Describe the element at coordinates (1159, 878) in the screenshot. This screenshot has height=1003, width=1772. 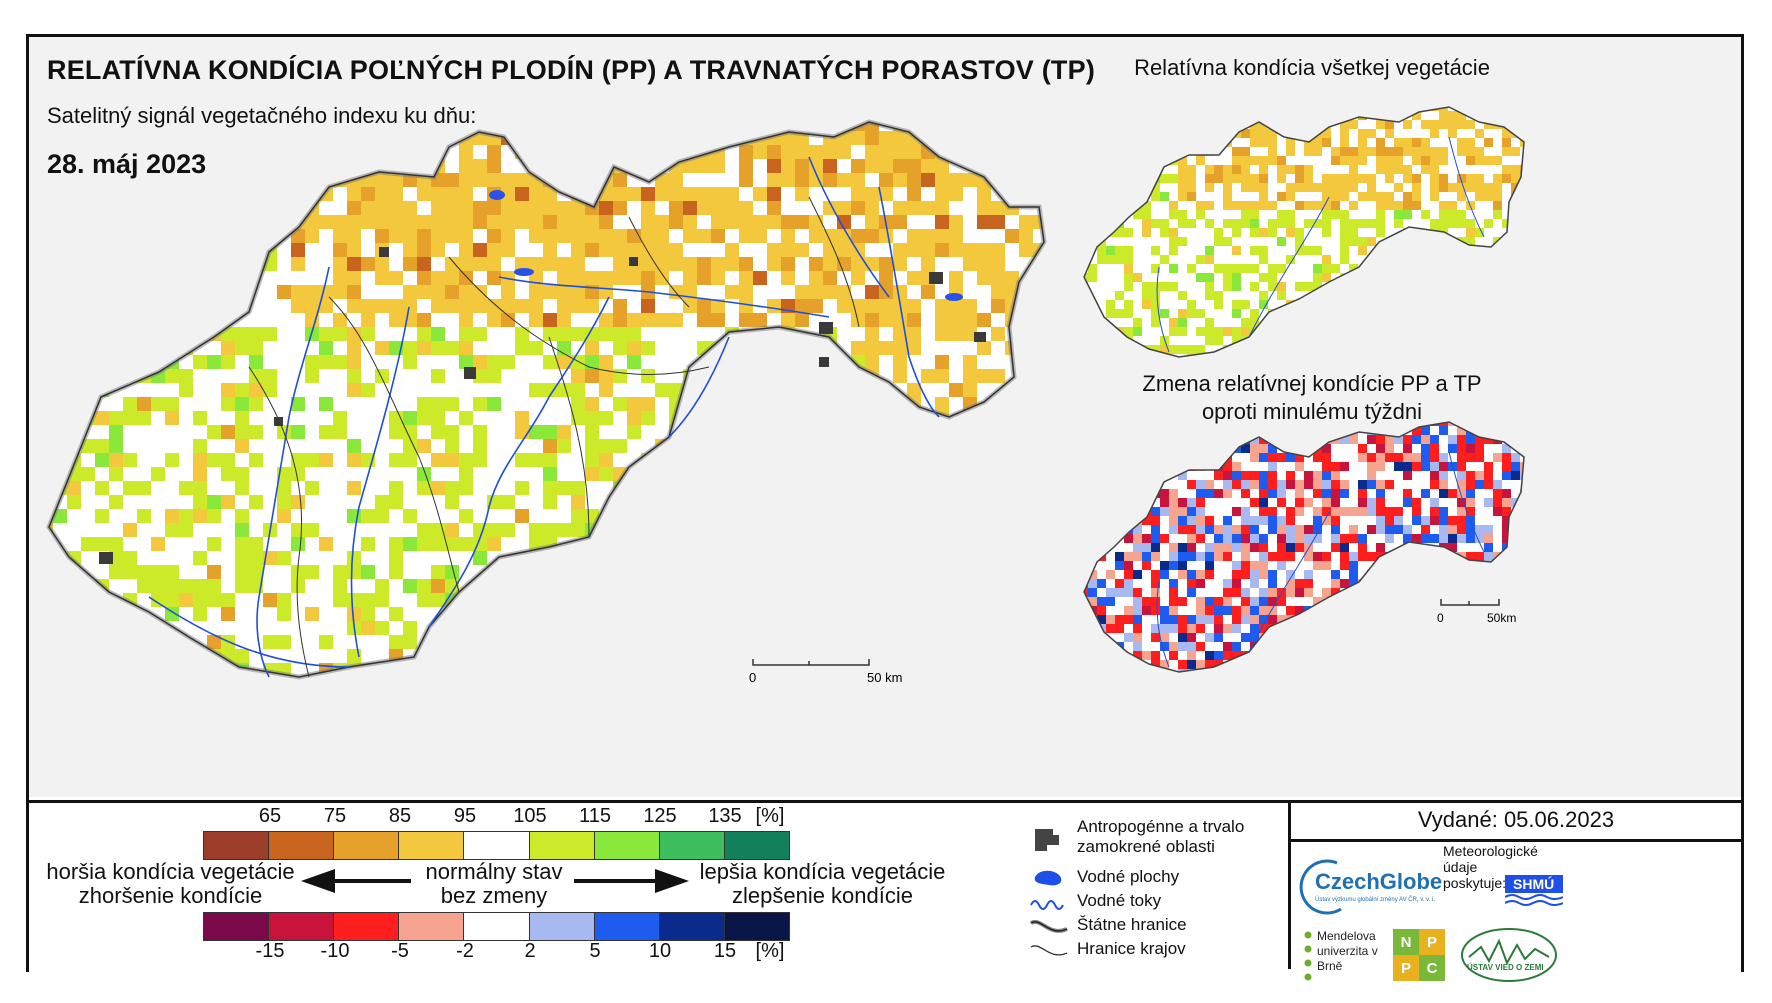
I see `legend-water-bodies: Vodné plochy` at that location.